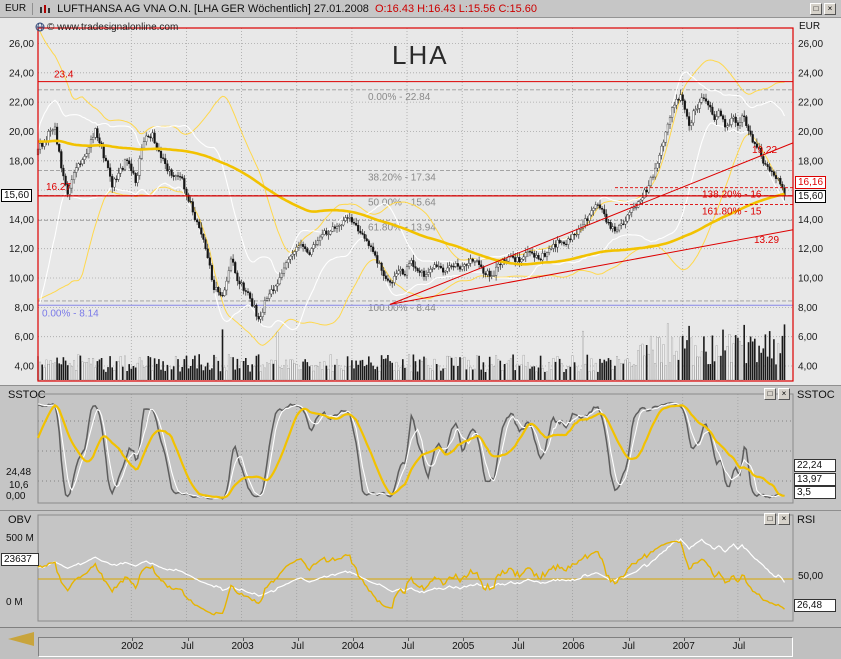 This screenshot has height=659, width=841. Describe the element at coordinates (21, 639) in the screenshot. I see `scroll-left-arrow` at that location.